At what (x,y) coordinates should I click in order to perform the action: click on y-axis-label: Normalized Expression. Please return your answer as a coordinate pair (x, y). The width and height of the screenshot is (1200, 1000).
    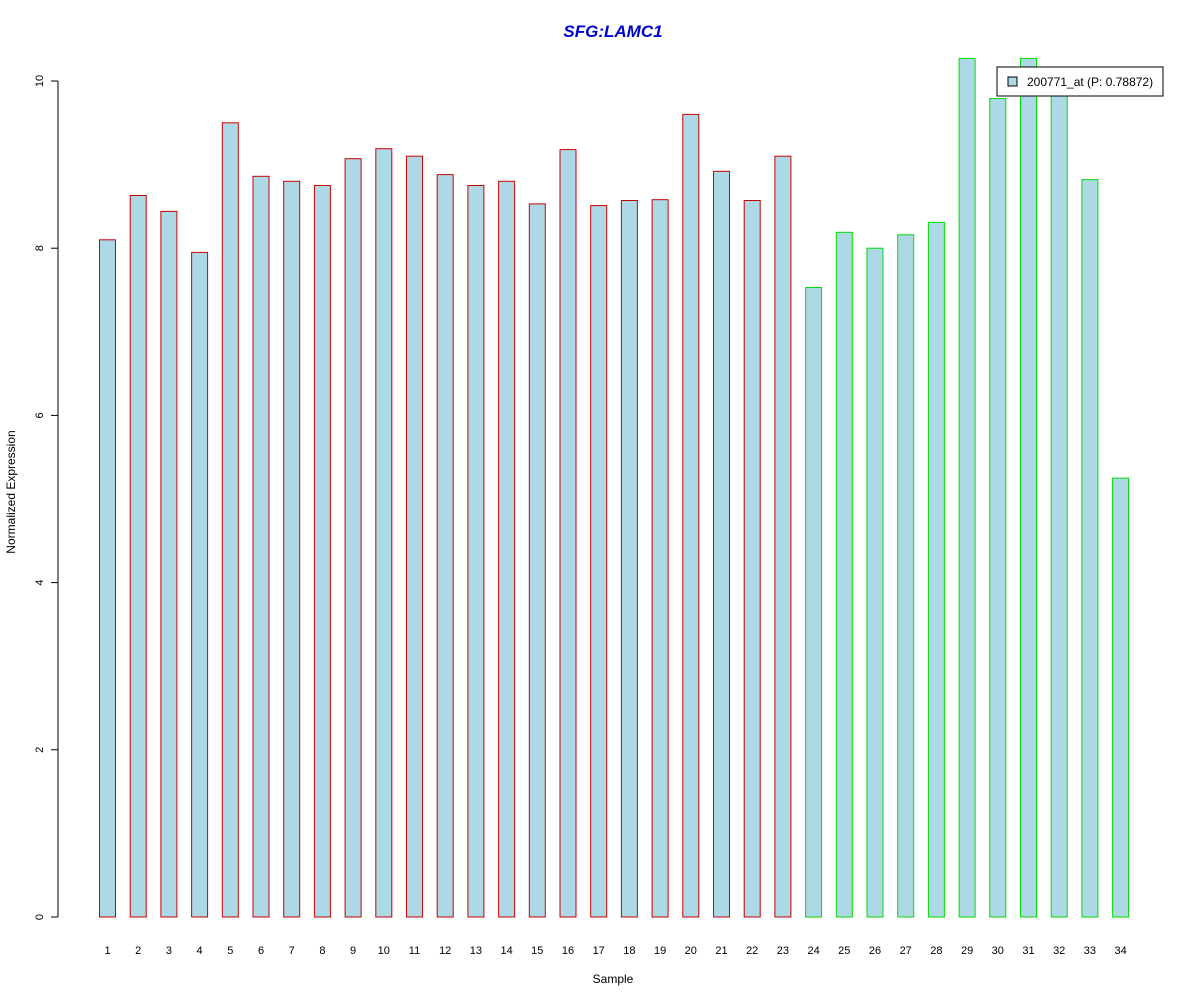
    Looking at the image, I should click on (11, 491).